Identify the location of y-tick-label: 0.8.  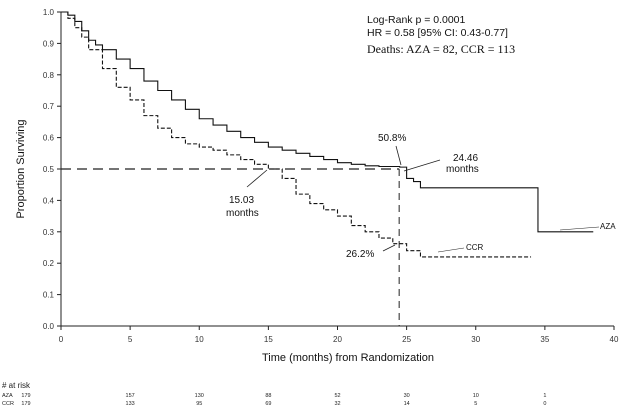
(49, 75).